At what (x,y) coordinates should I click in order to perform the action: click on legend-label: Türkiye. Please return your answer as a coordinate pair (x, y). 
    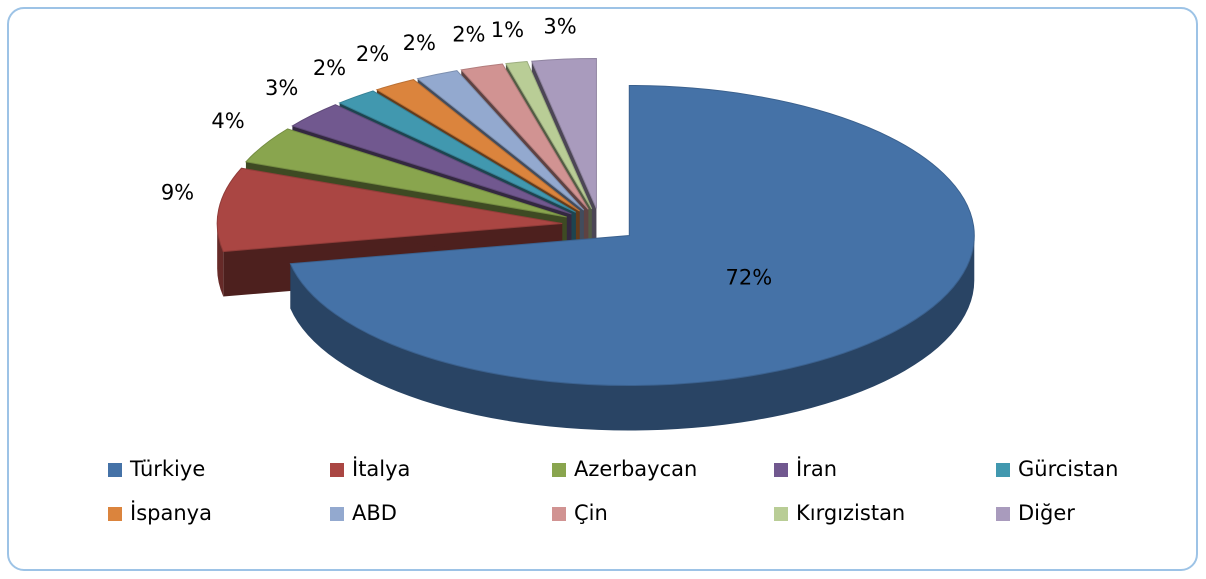
    Looking at the image, I should click on (167, 469).